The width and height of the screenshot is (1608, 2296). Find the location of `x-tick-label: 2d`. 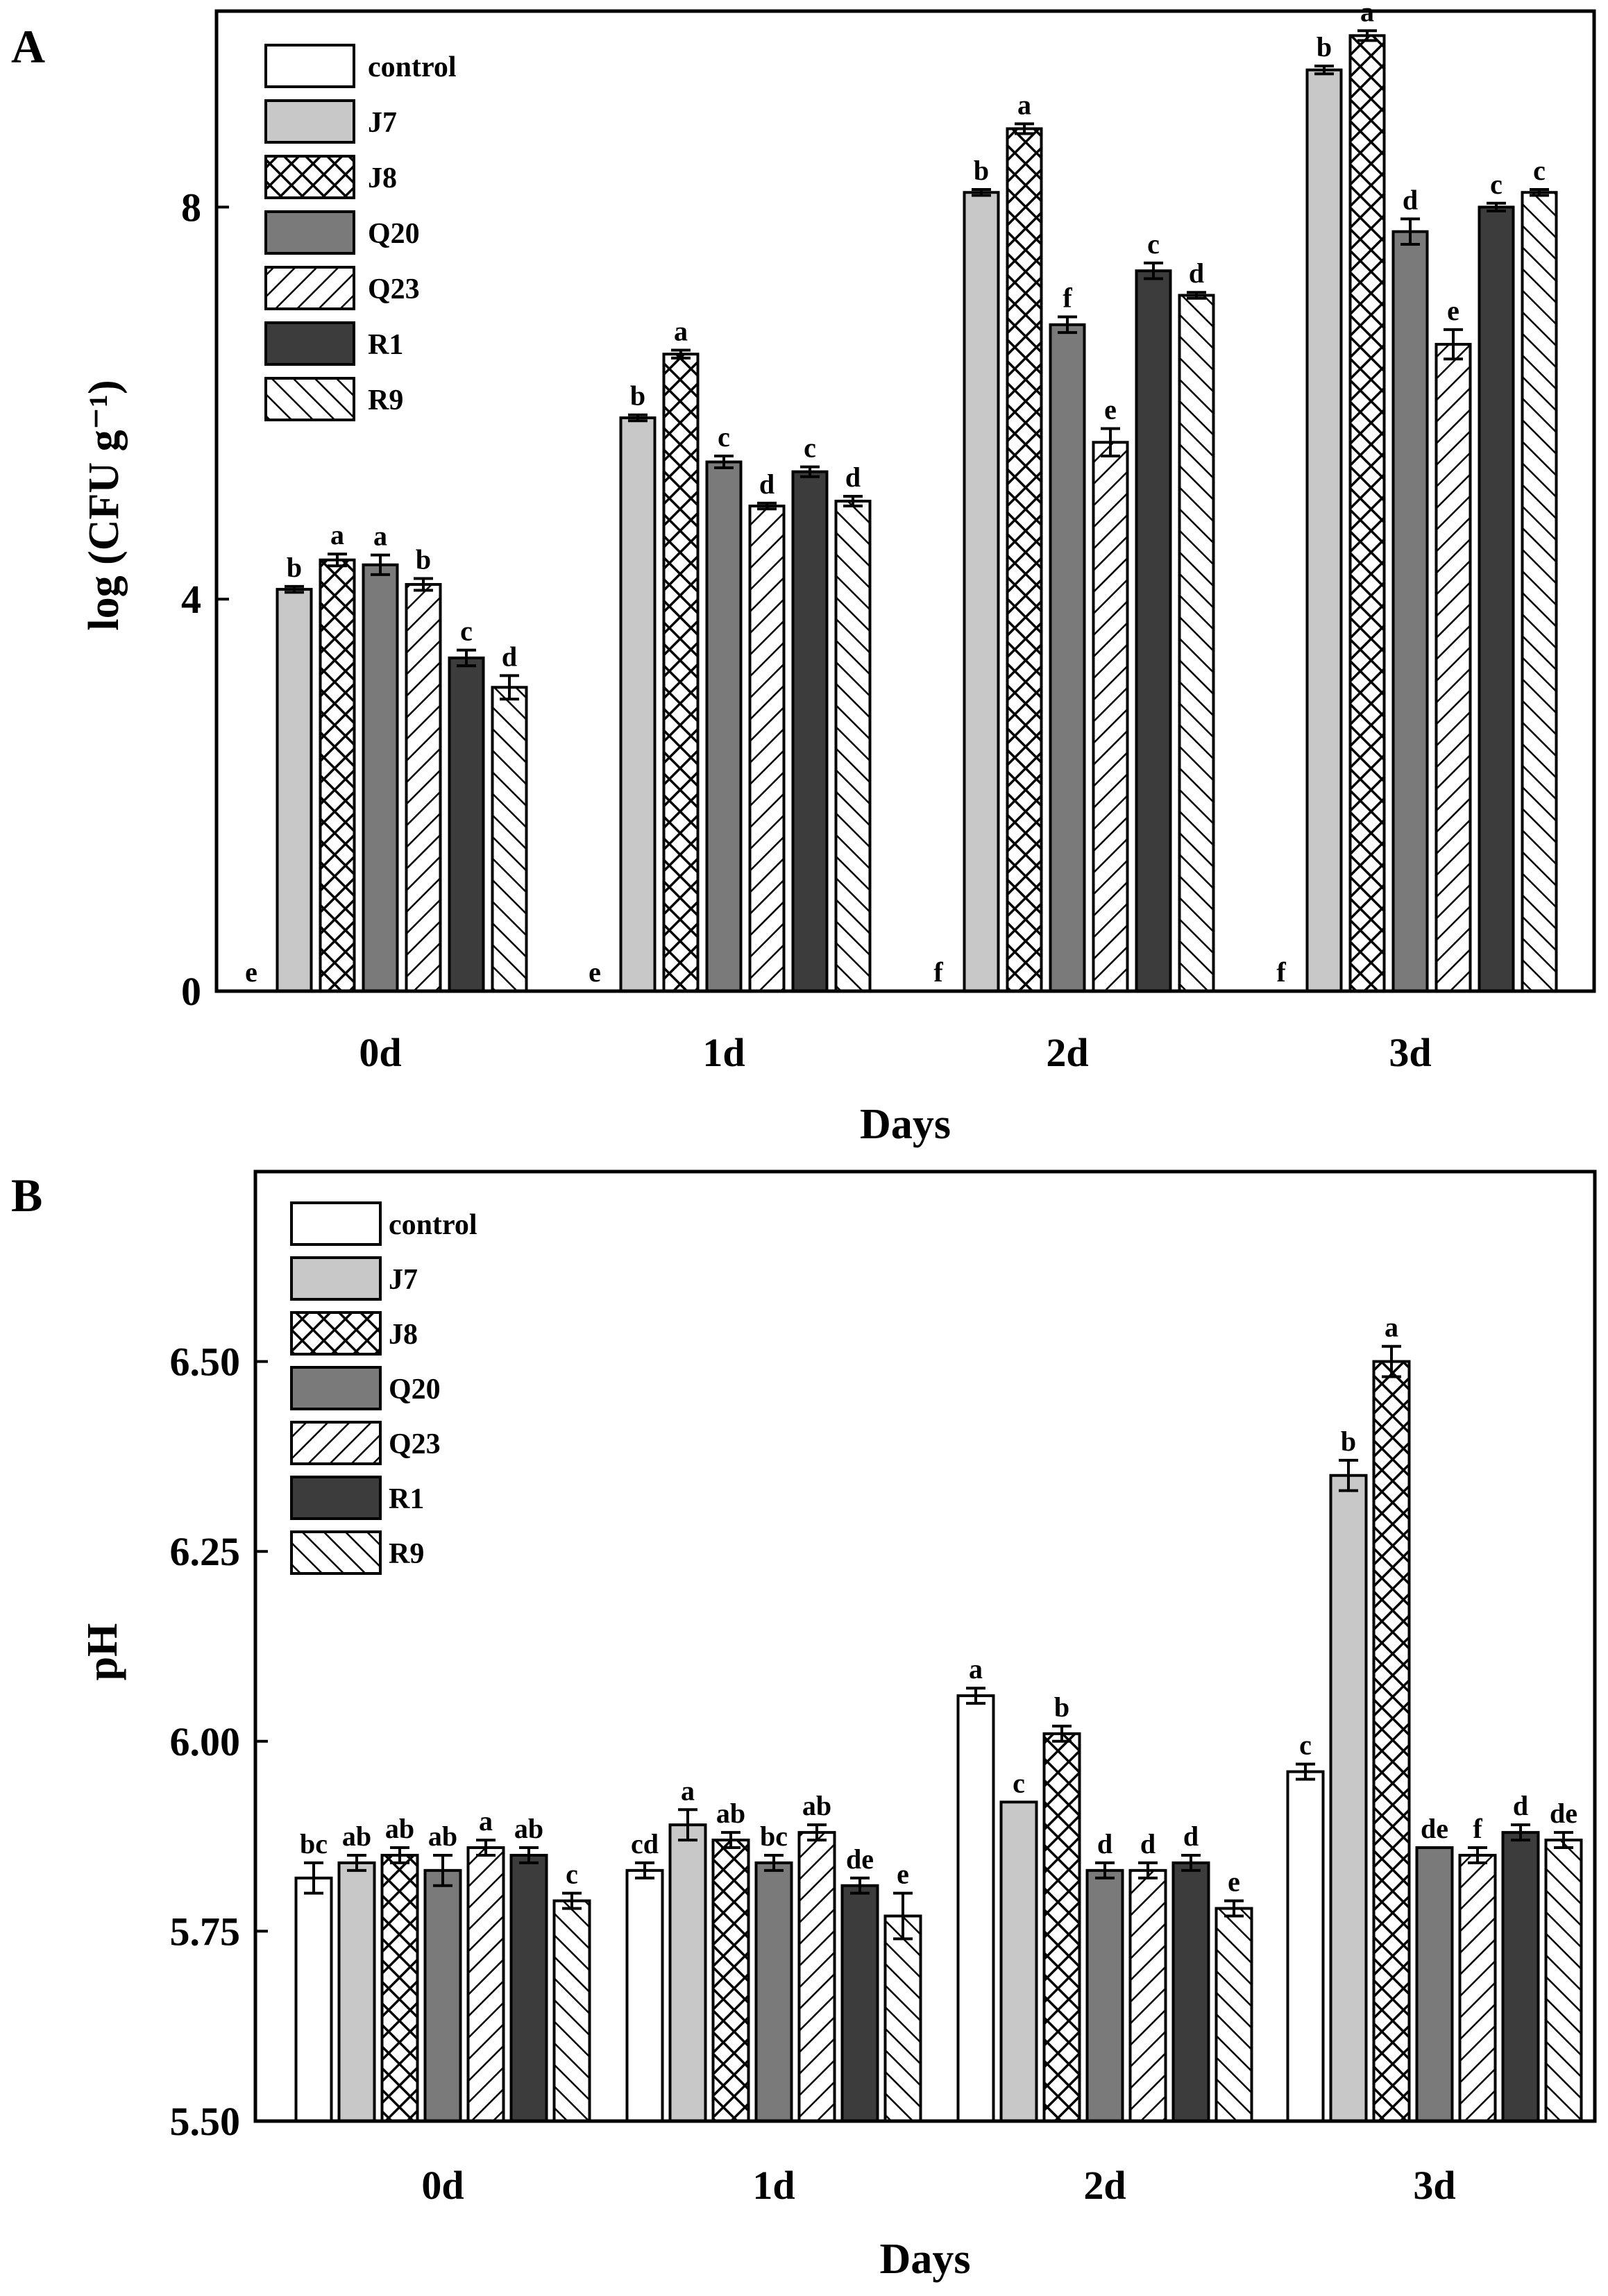

x-tick-label: 2d is located at coordinates (1104, 2186).